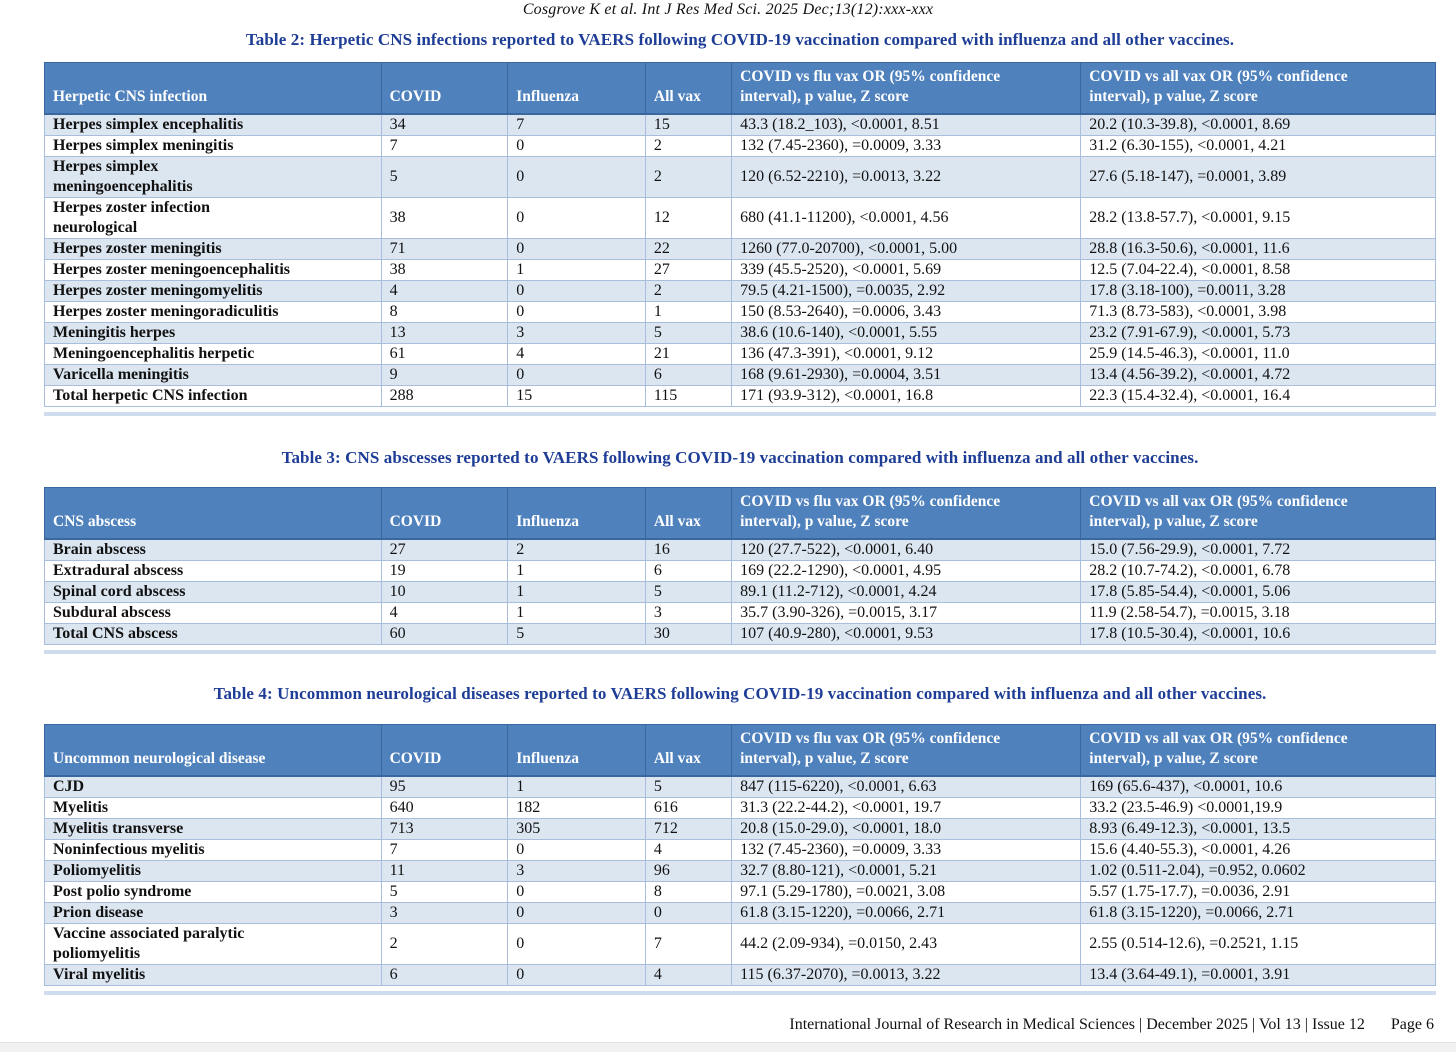 The height and width of the screenshot is (1052, 1456). Describe the element at coordinates (213, 354) in the screenshot. I see `row-label-cell: Meningoencephalitis herpetic` at that location.